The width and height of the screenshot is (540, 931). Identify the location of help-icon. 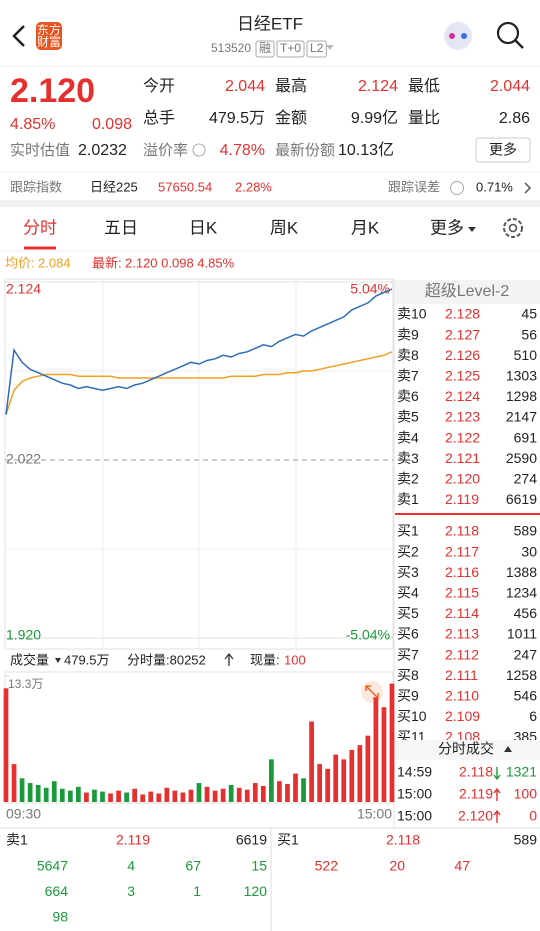
(457, 188).